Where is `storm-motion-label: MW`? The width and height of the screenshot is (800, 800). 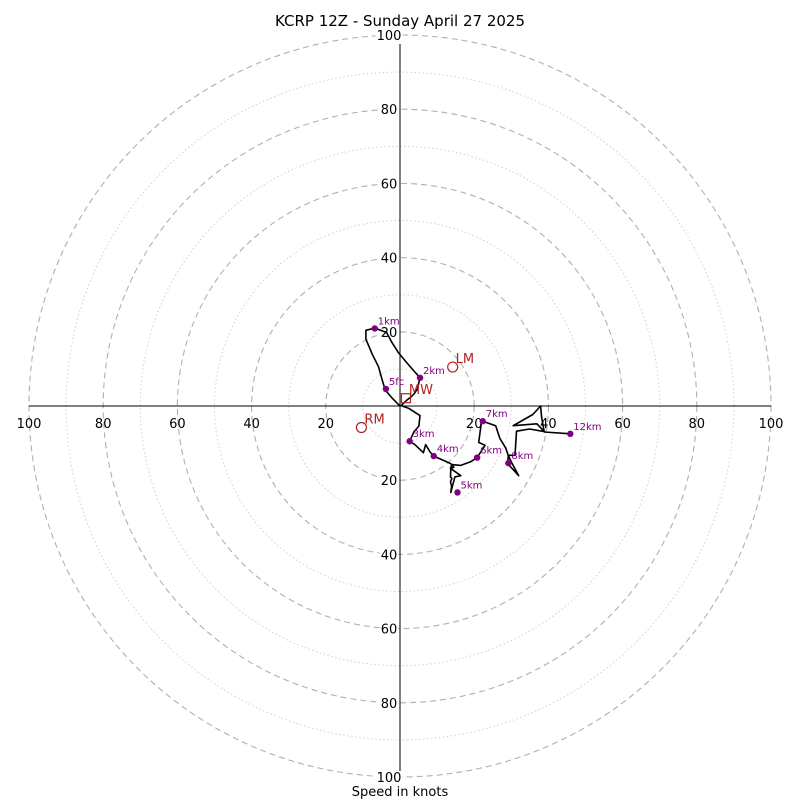 storm-motion-label: MW is located at coordinates (421, 390).